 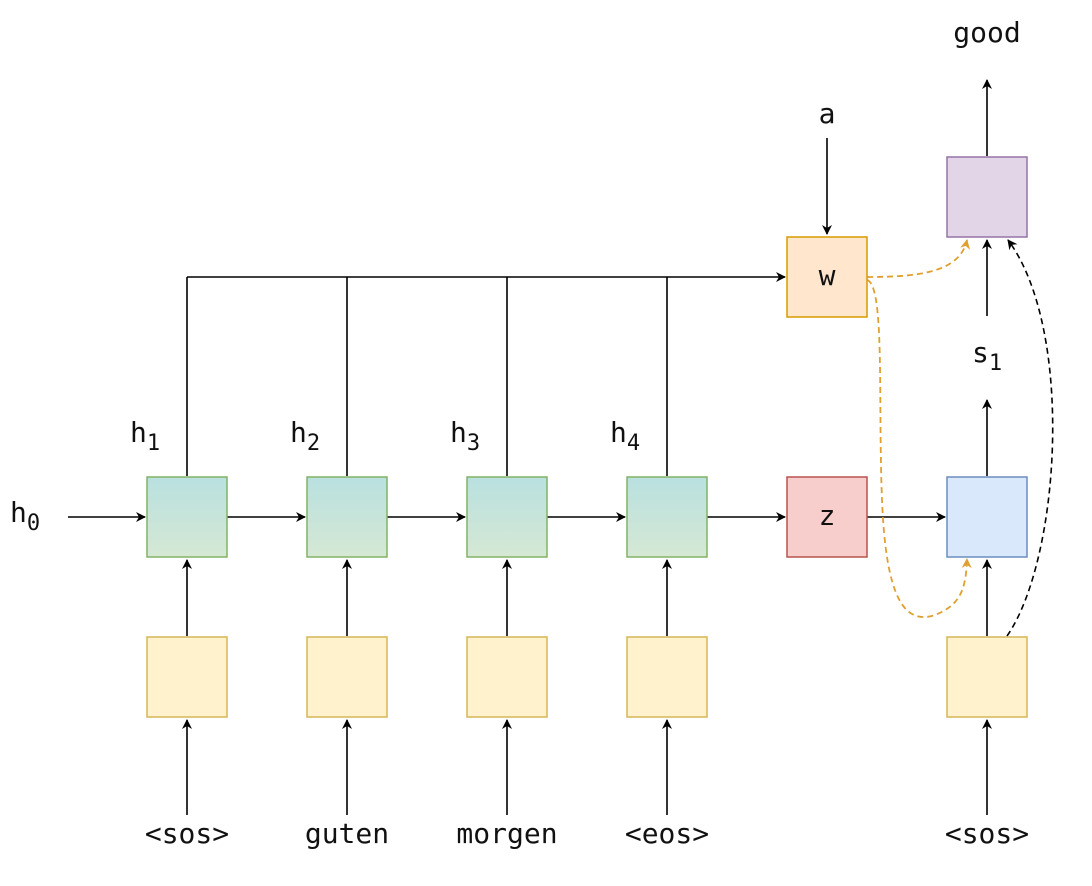 I want to click on output-layer-box, so click(x=987, y=197).